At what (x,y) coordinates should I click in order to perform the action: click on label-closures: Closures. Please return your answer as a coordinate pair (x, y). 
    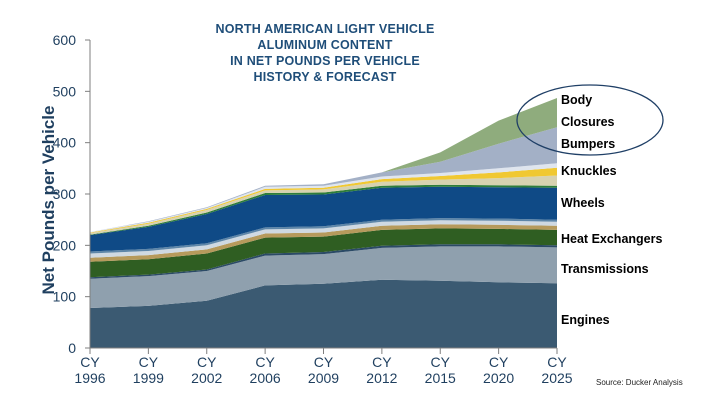
    Looking at the image, I should click on (588, 122).